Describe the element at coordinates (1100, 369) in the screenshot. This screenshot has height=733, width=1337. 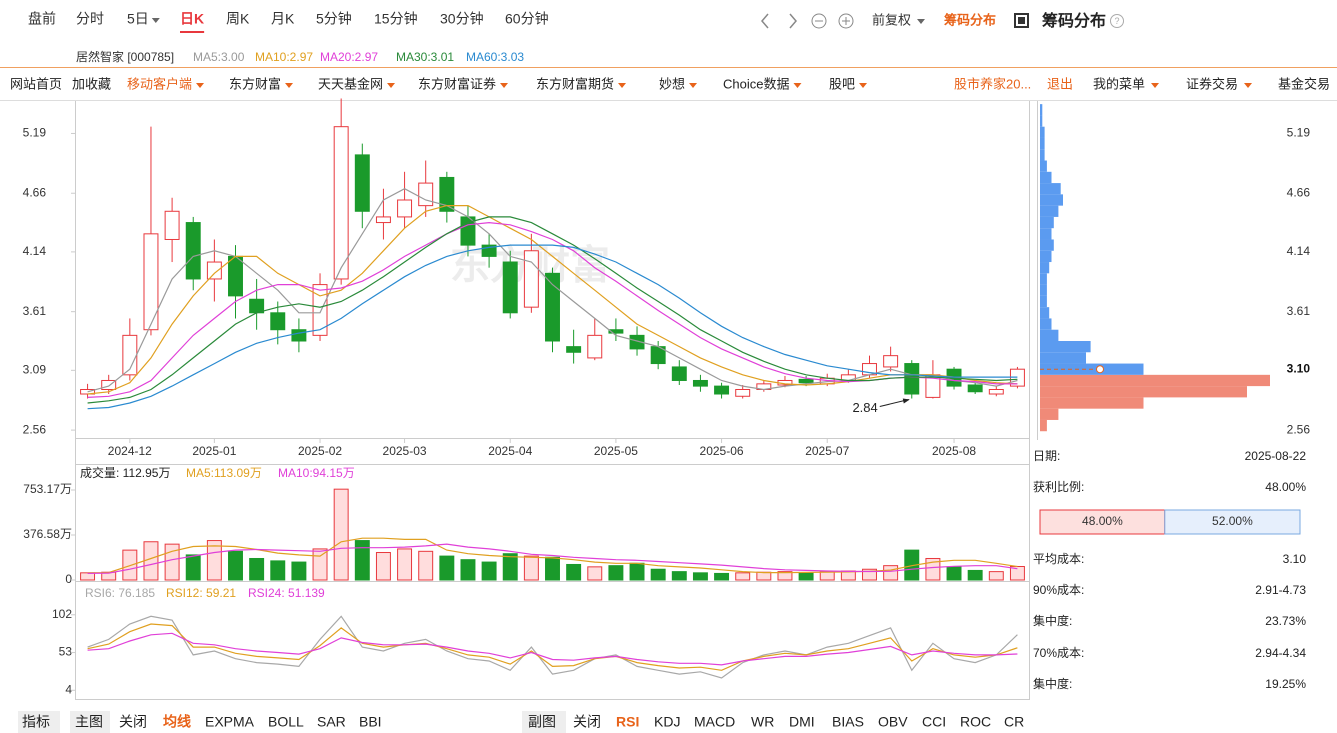
I see `current-price-dot` at that location.